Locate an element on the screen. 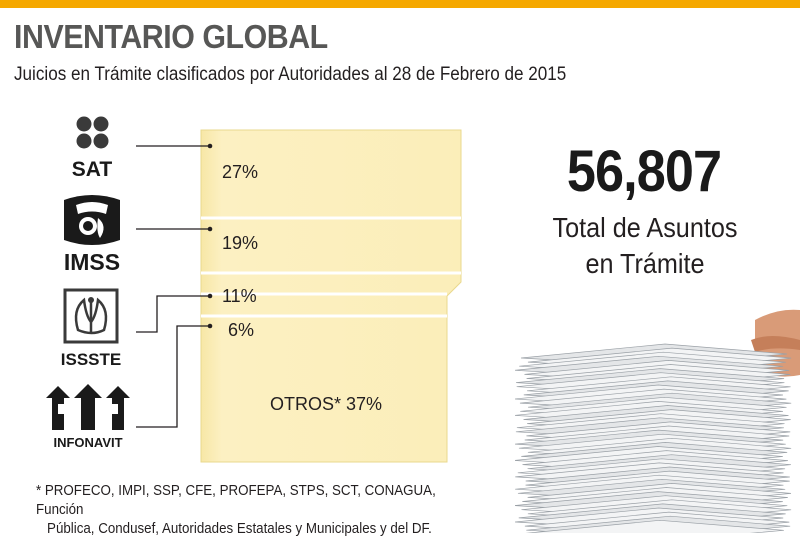 The height and width of the screenshot is (539, 800). percentage-labels: 27% 19% 11% 6% OTROS* 37% is located at coordinates (302, 288).